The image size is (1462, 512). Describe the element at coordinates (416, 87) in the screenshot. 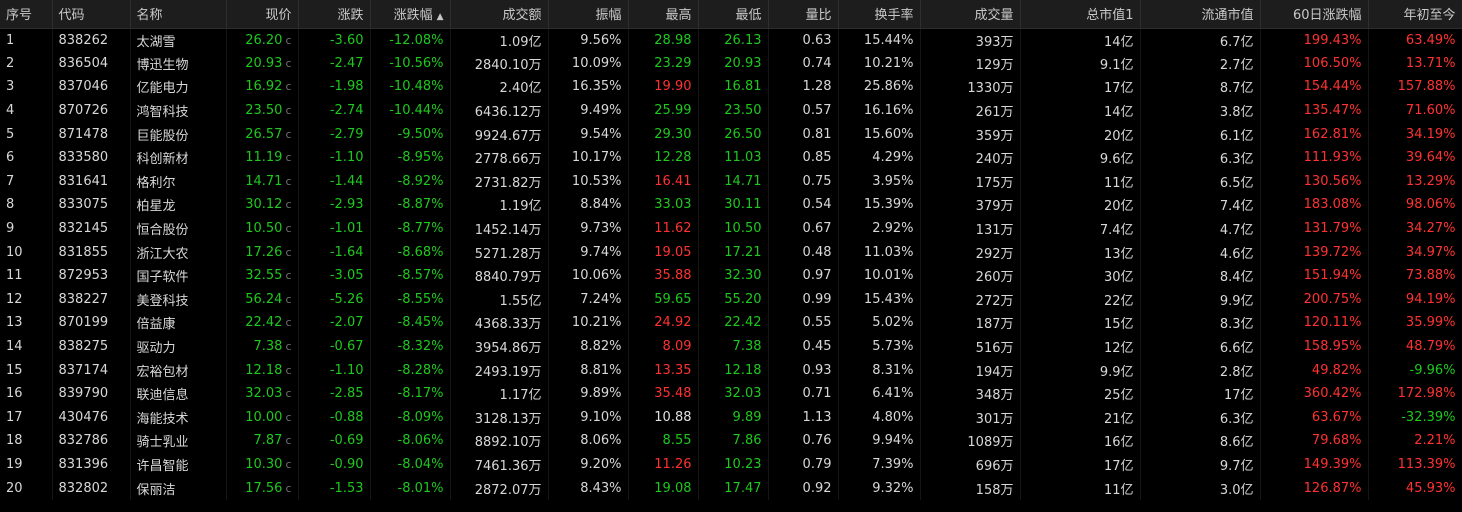

I see `cell-change-pct-value: -10.48%` at that location.